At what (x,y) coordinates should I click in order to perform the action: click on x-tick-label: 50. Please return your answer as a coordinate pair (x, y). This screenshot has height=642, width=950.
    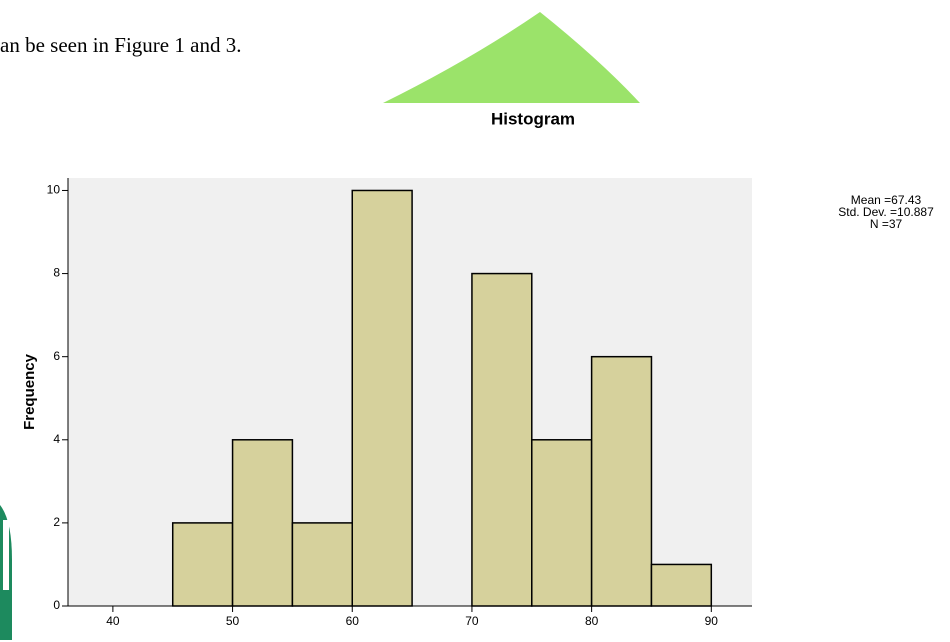
    Looking at the image, I should click on (233, 621).